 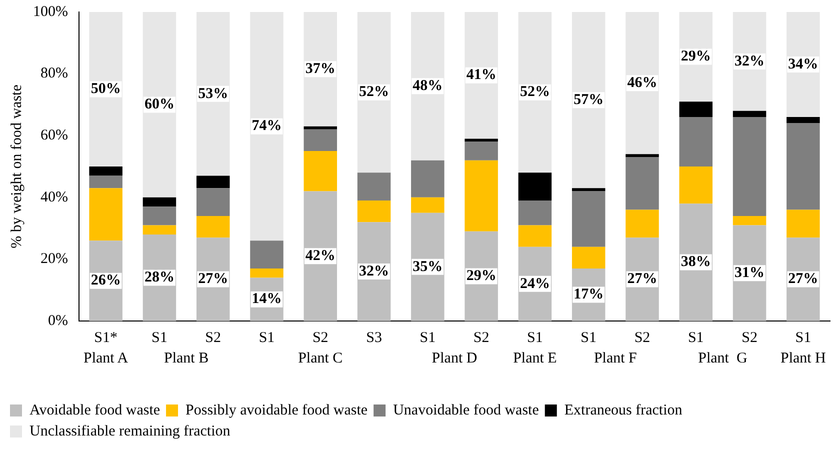 I want to click on data-label: 50%, so click(x=105, y=89).